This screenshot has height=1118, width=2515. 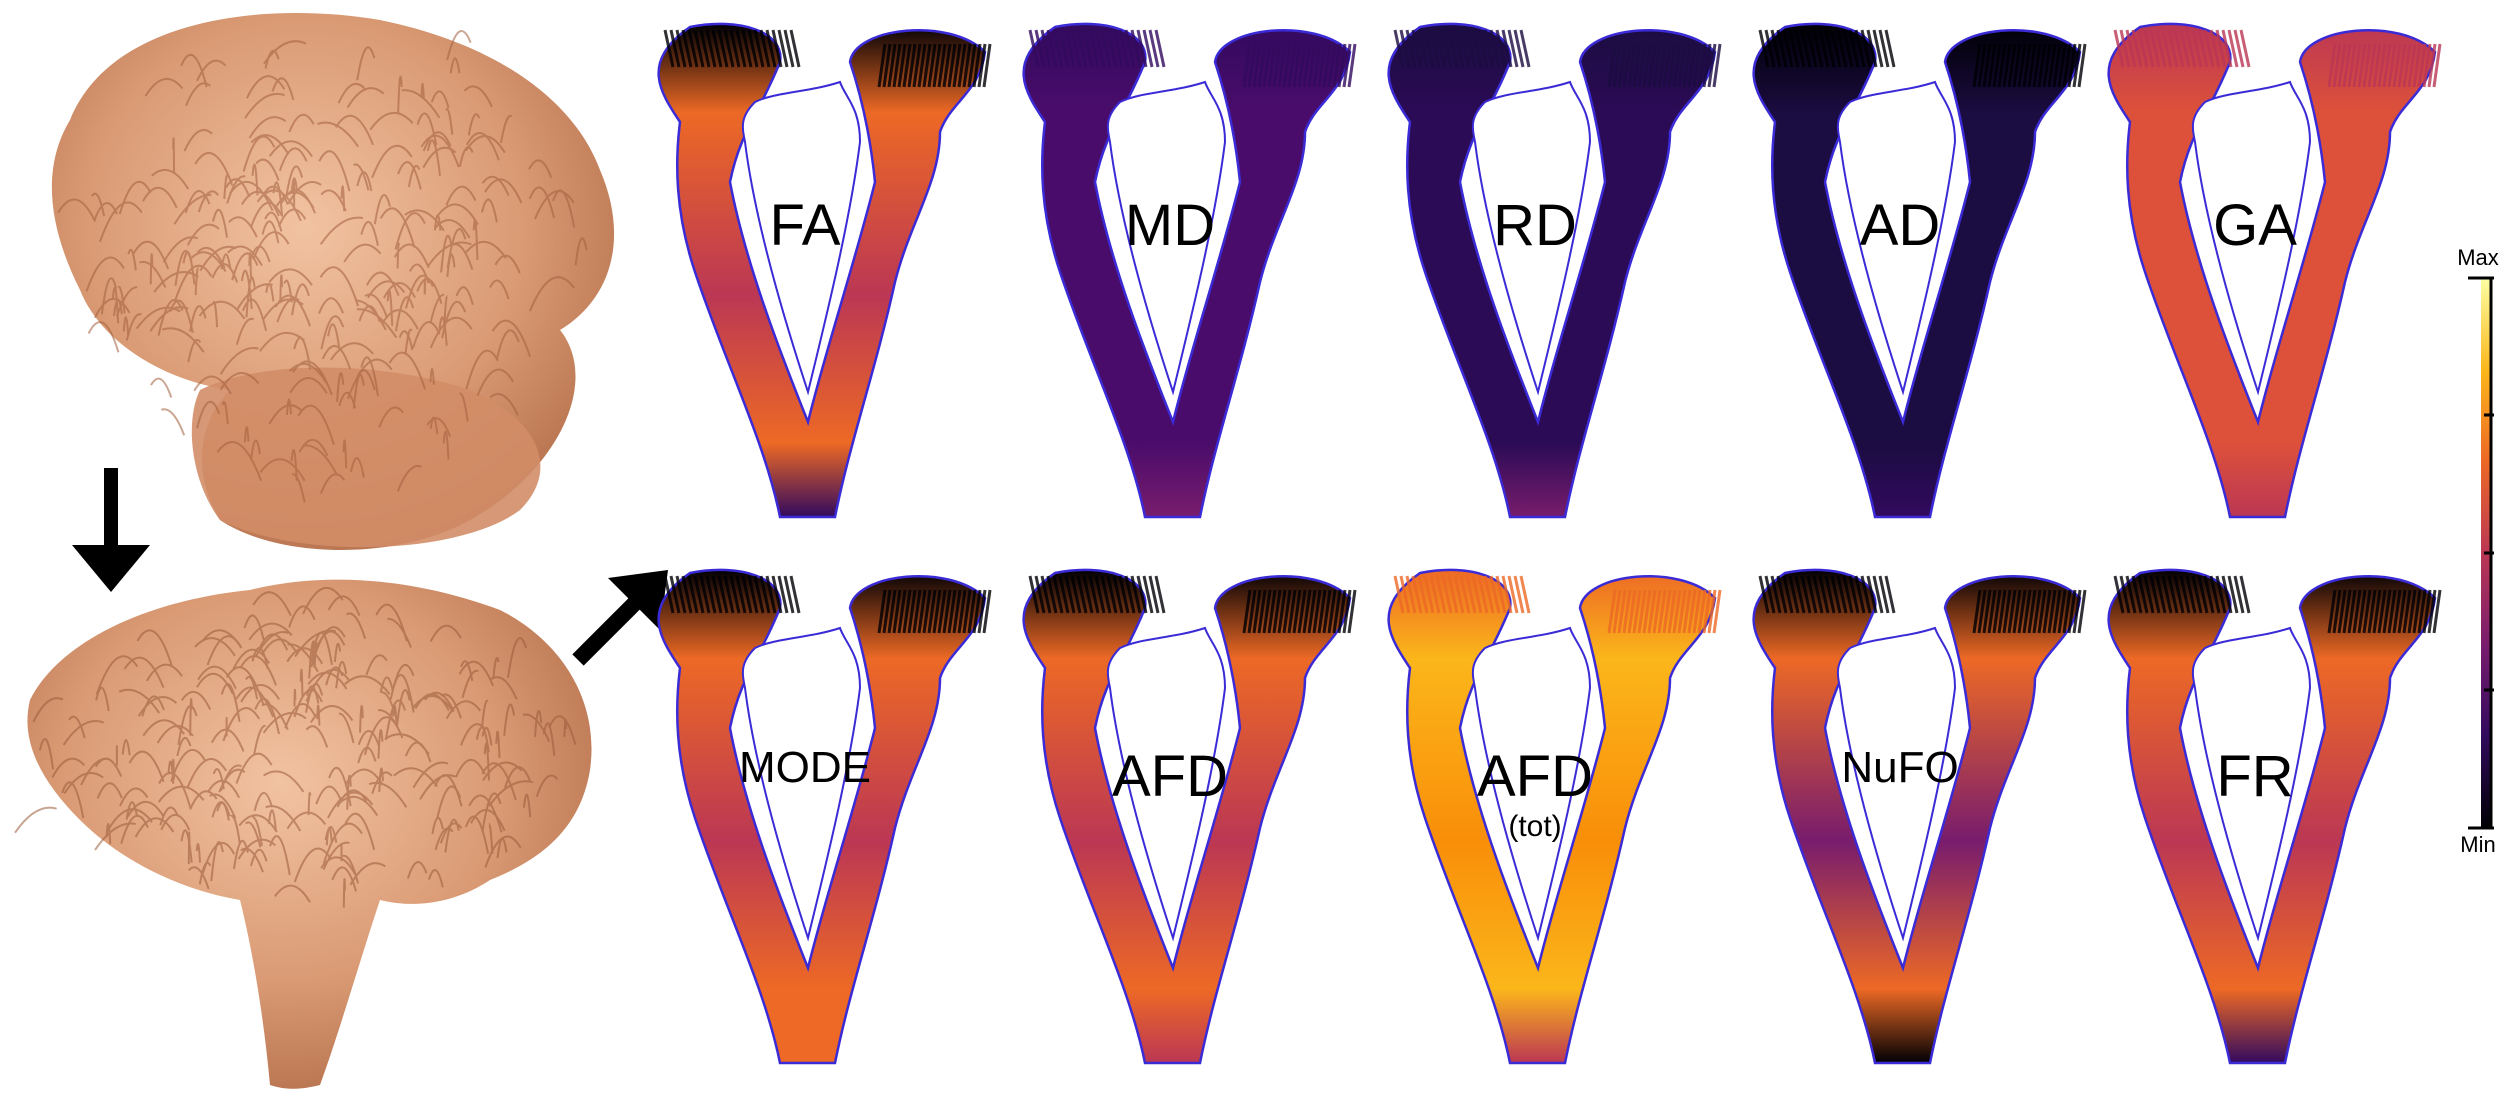 I want to click on panel-label-ad: AD, so click(x=1900, y=225).